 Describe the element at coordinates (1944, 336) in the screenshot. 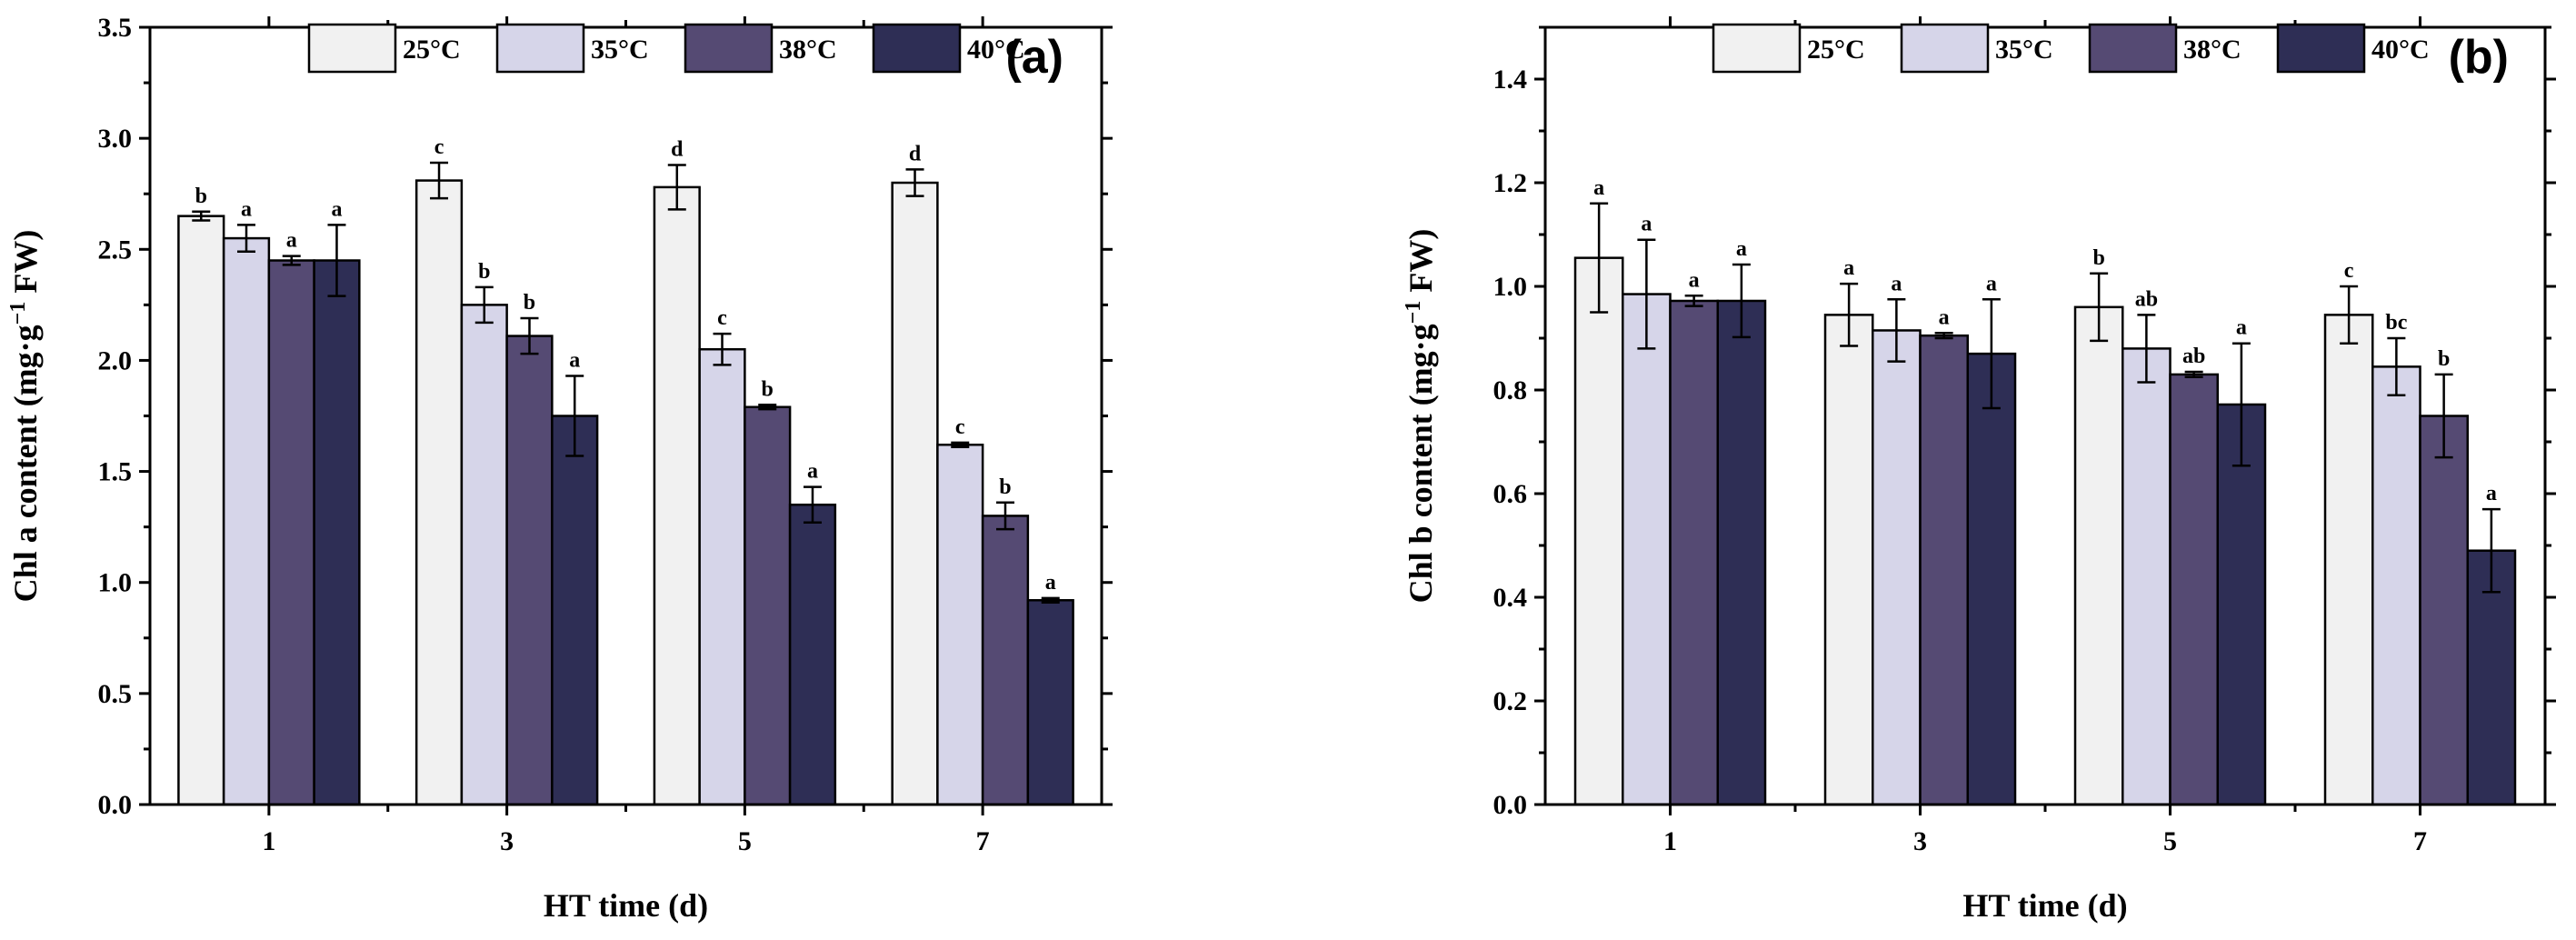

I see `error-bar-38°C-day3` at that location.